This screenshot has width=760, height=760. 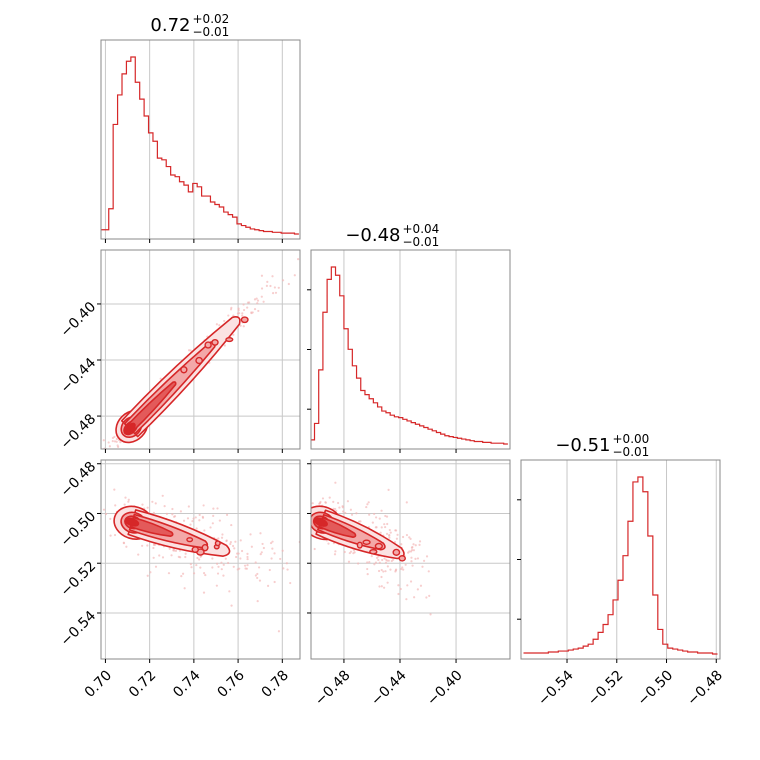 I want to click on histogram-step-line, so click(x=620, y=565).